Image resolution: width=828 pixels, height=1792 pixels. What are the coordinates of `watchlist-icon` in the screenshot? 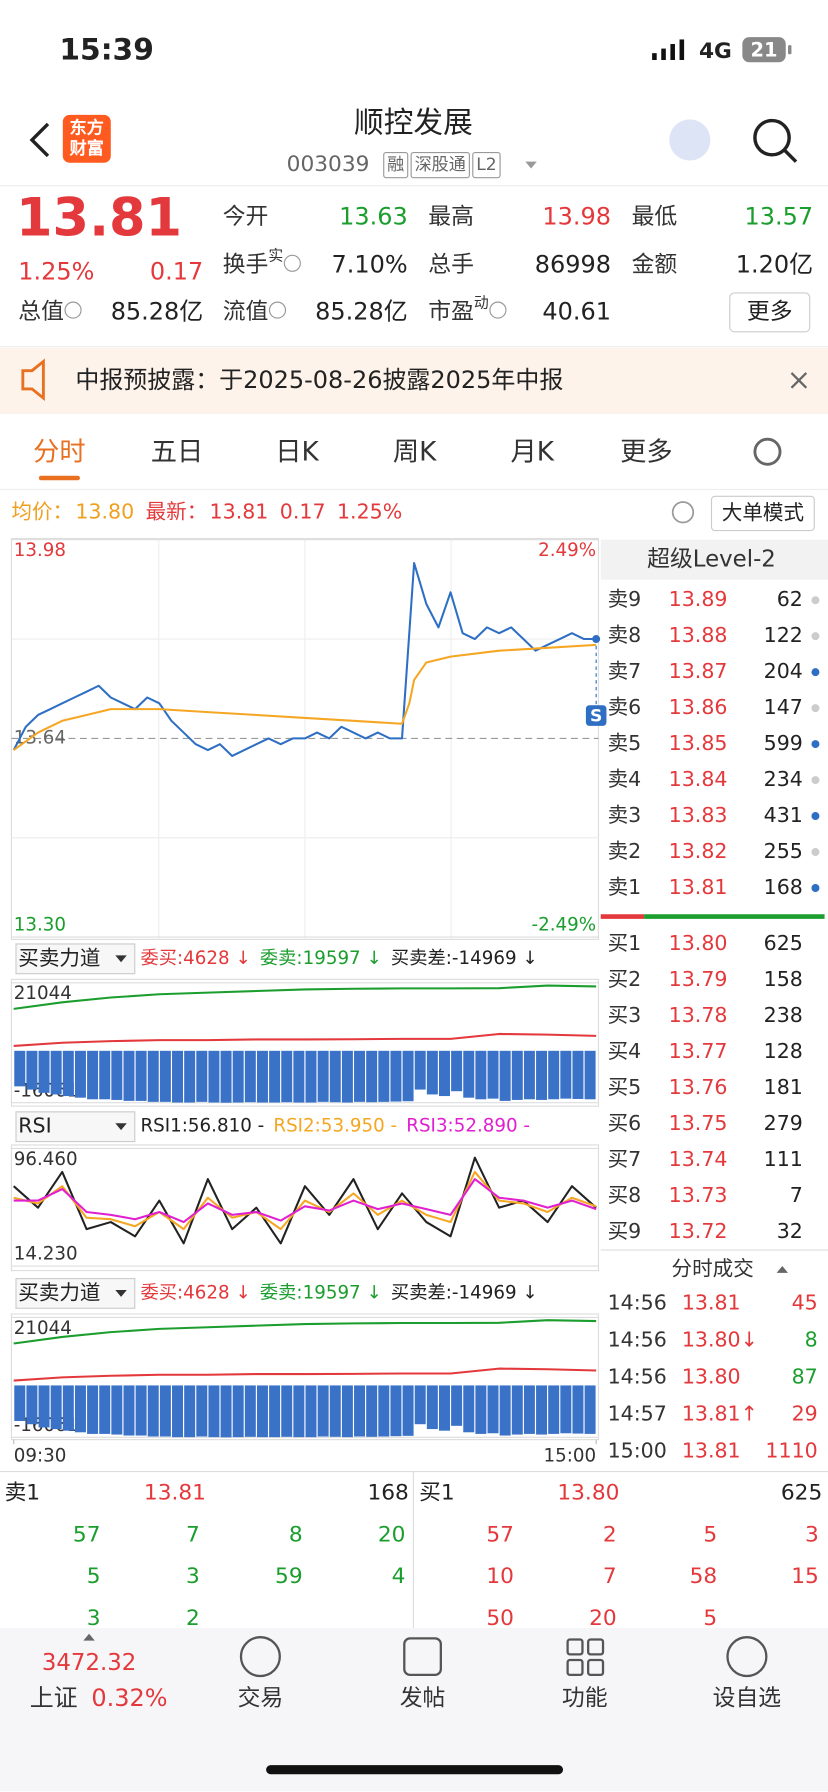 It's located at (747, 1657).